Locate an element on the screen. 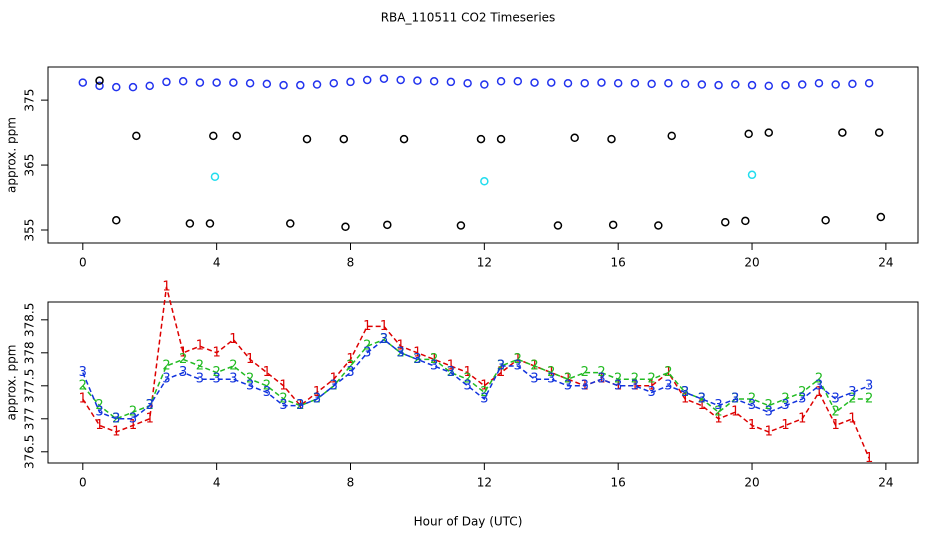  series-line is located at coordinates (476, 379).